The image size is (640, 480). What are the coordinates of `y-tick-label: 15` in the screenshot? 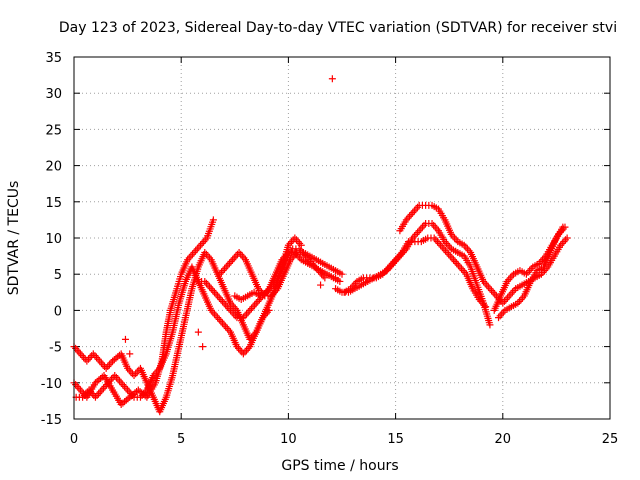 It's located at (53, 203).